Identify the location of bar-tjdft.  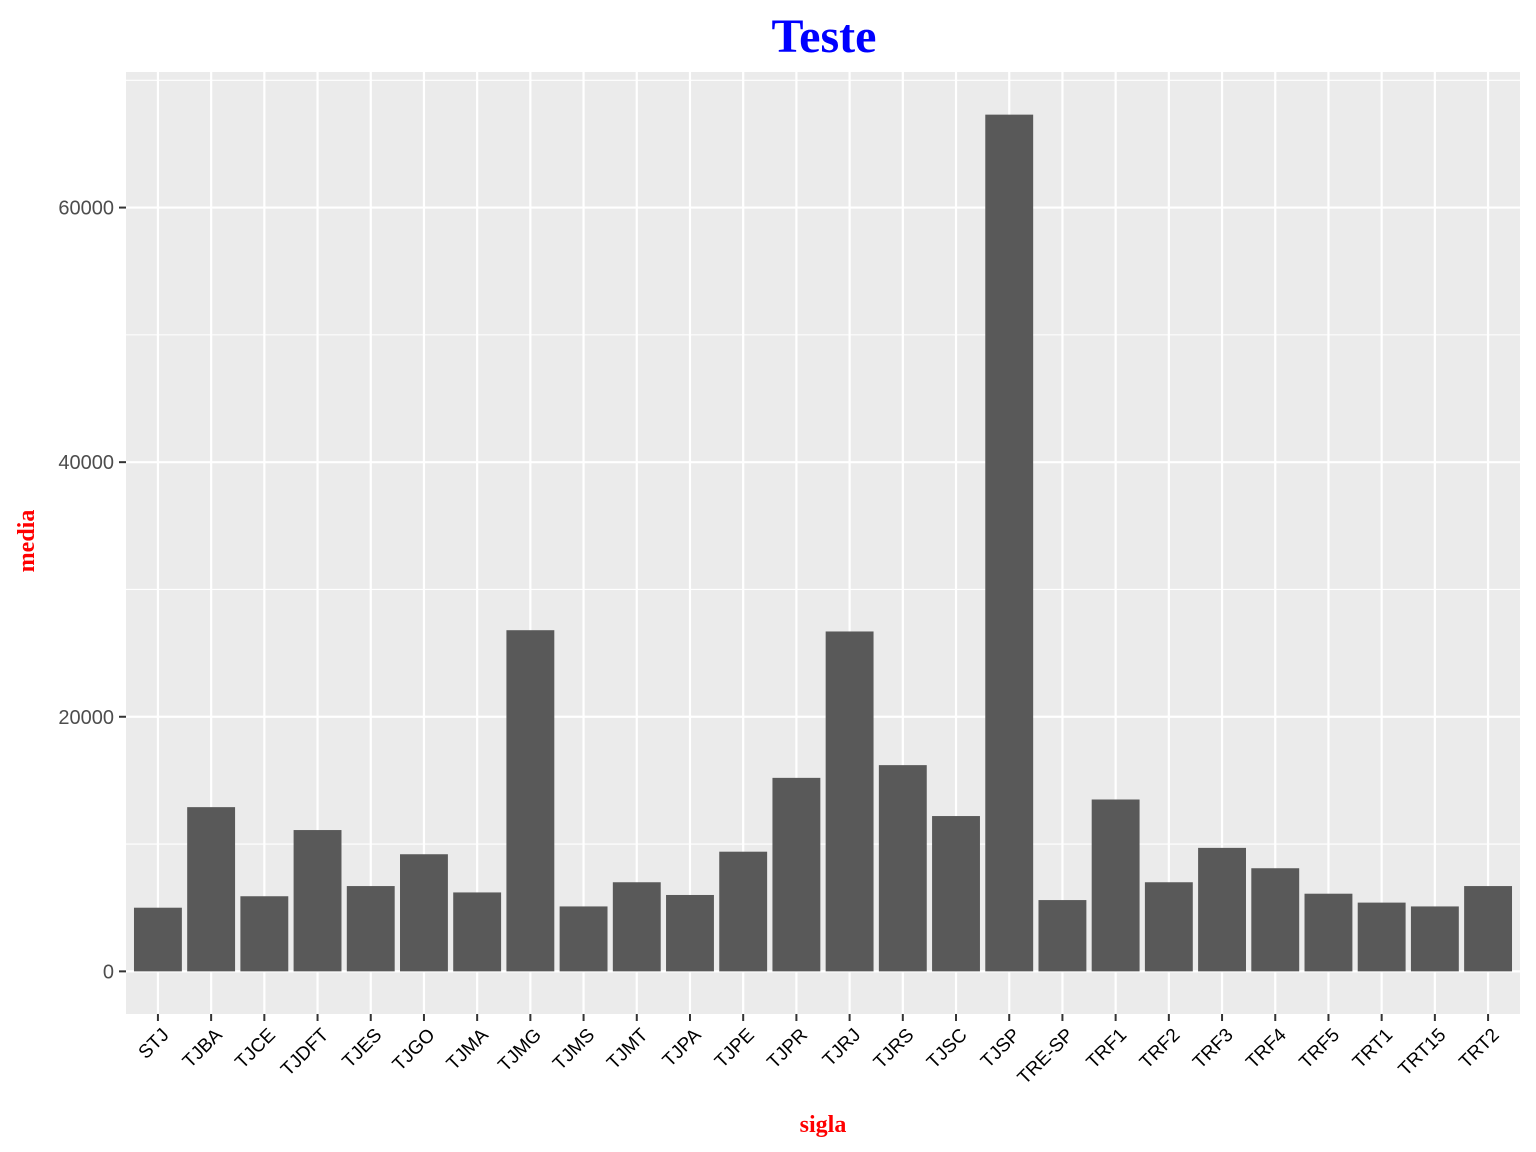
(317, 901).